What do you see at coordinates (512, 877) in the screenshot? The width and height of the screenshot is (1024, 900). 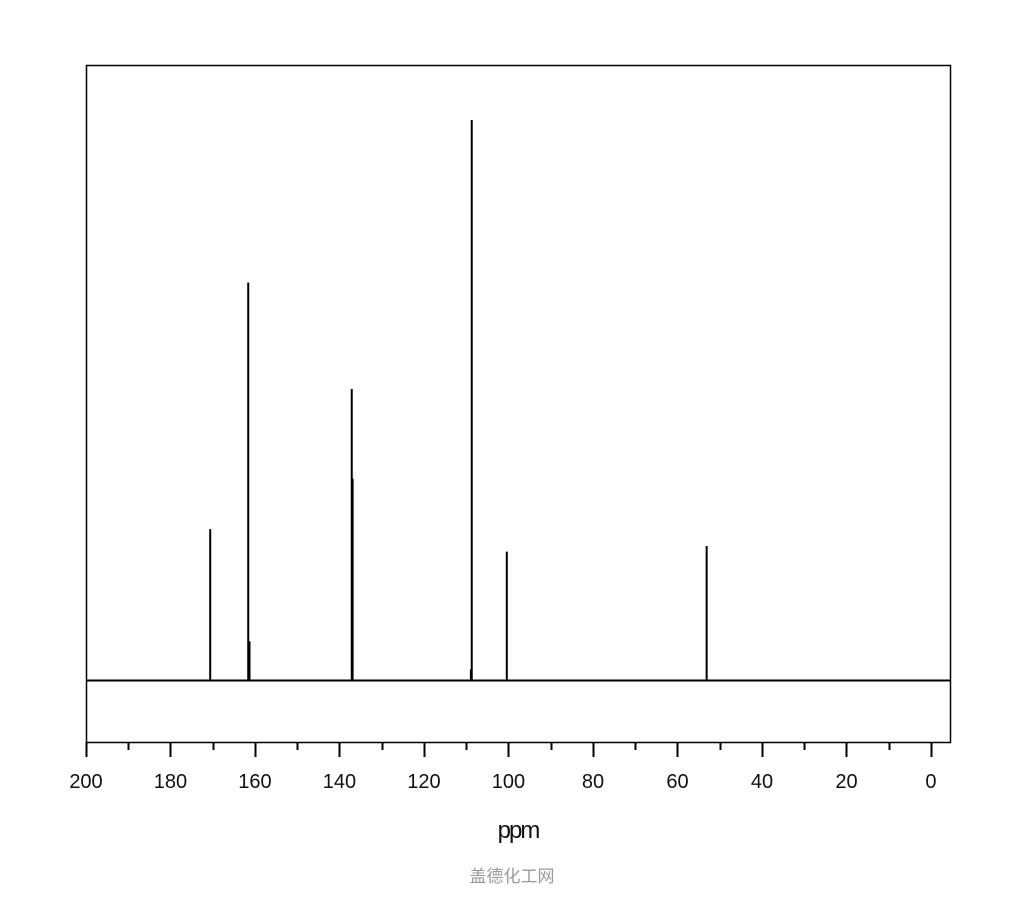 I see `watermark: 盖德化工网` at bounding box center [512, 877].